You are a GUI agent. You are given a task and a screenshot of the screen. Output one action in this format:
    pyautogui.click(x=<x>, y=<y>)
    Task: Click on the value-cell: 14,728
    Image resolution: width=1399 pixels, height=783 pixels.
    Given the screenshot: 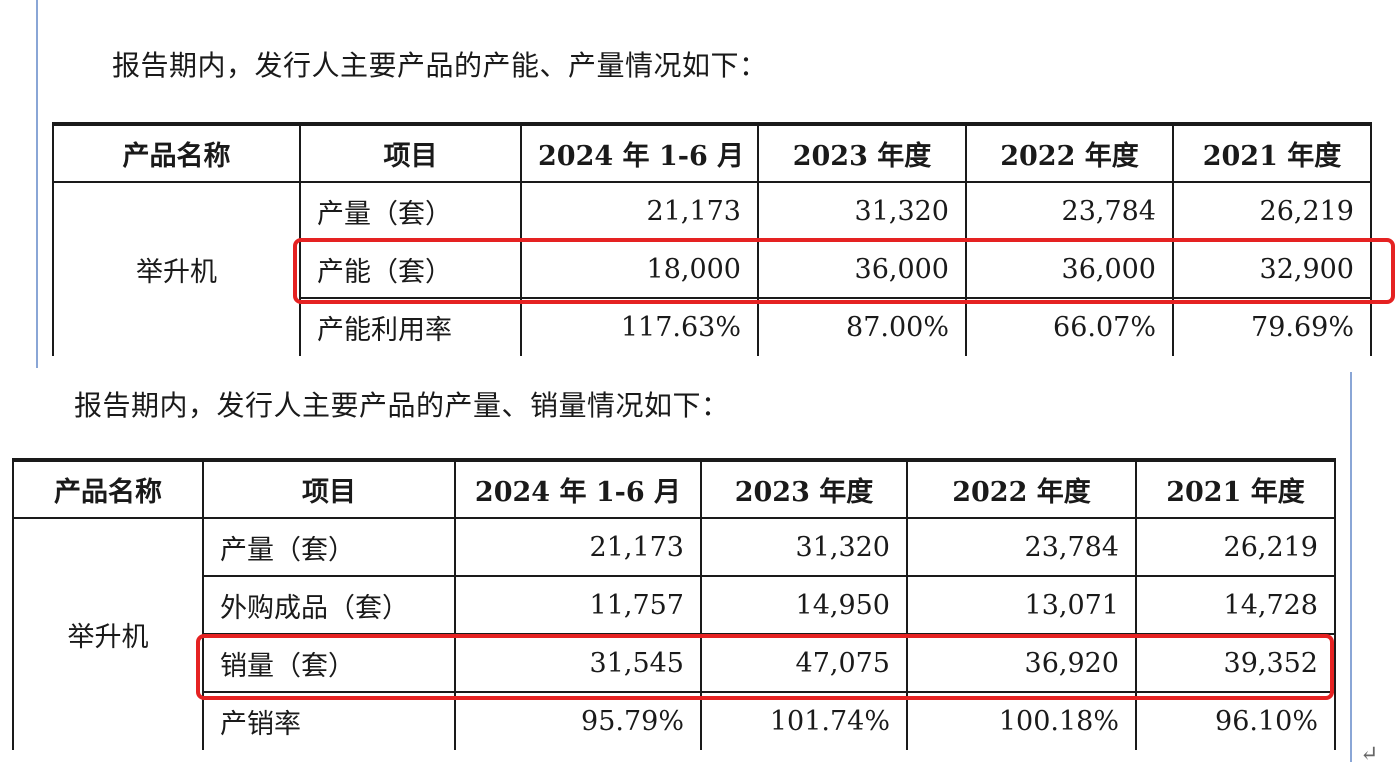 What is the action you would take?
    pyautogui.click(x=1235, y=605)
    